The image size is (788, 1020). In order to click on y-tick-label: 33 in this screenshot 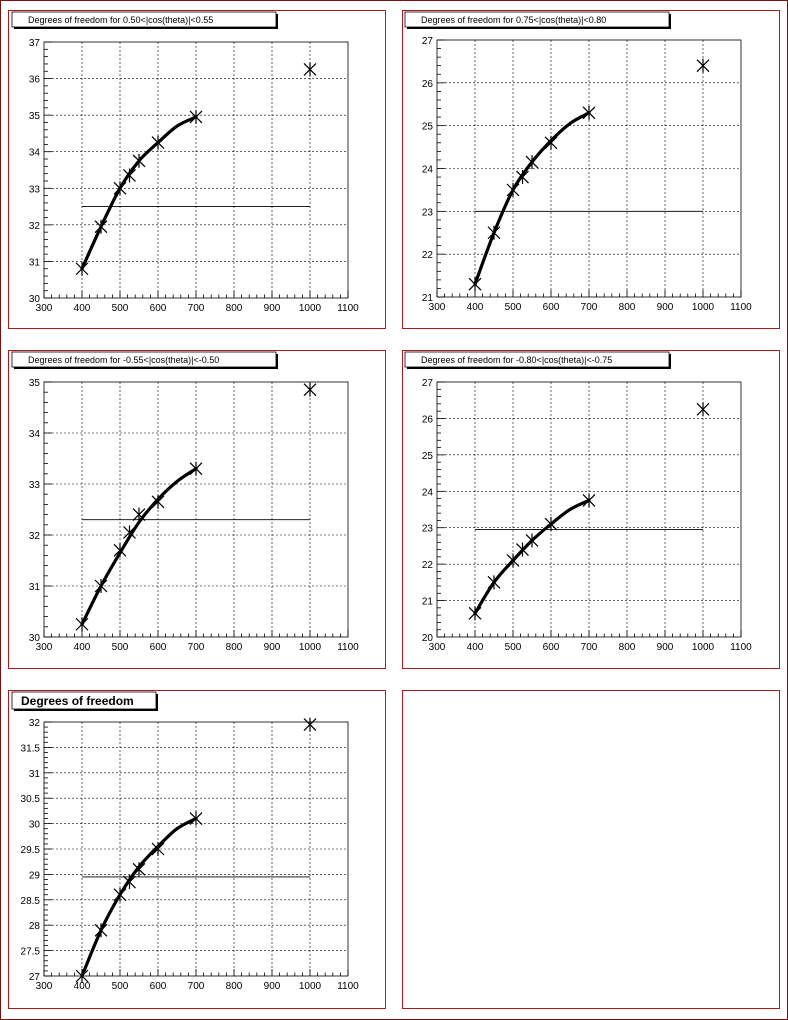, I will do `click(35, 189)`.